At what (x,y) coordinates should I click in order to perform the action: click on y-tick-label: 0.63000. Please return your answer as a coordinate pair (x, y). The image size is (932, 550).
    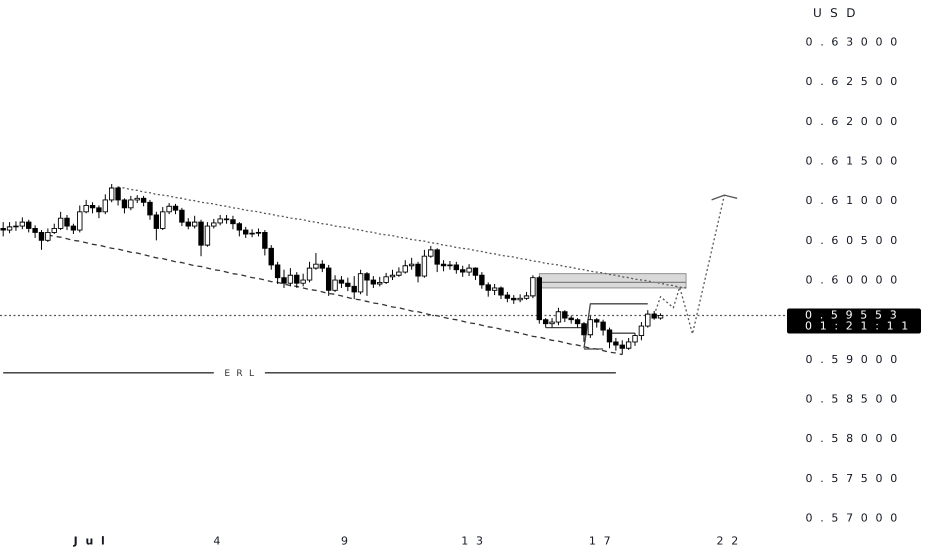
    Looking at the image, I should click on (855, 42).